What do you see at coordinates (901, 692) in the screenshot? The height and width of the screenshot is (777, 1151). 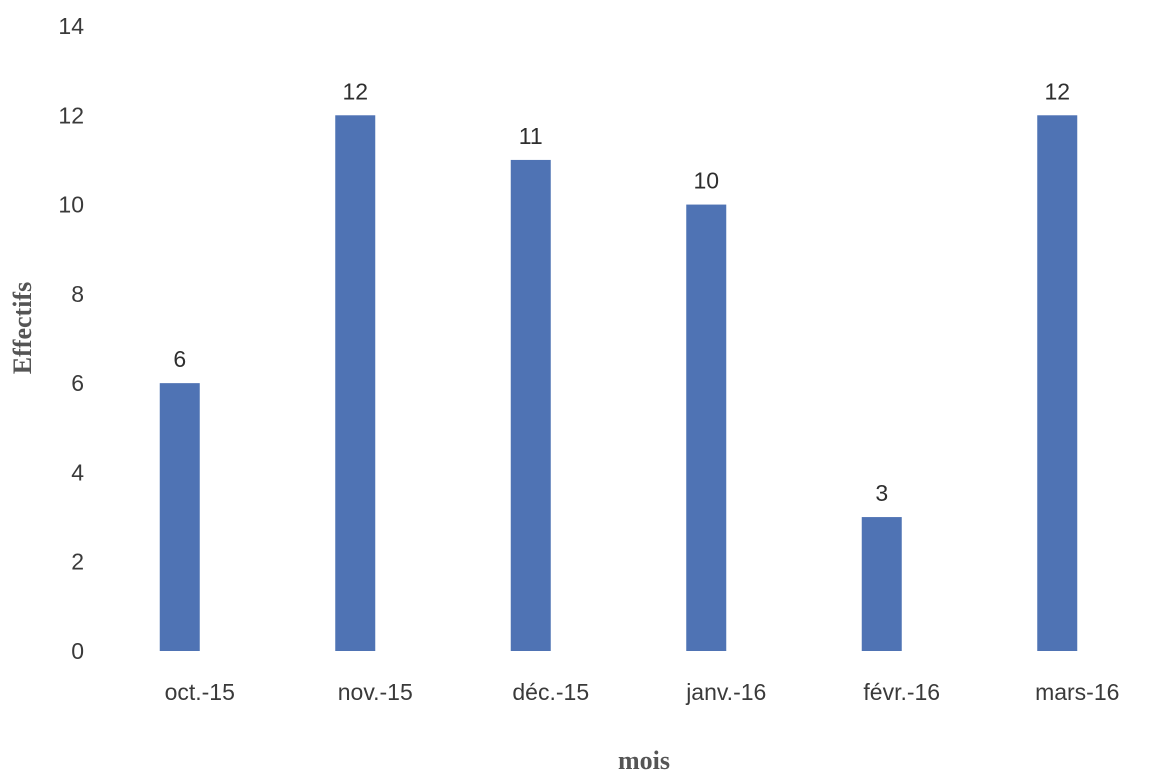 I see `x-tick-label: févr.-16` at bounding box center [901, 692].